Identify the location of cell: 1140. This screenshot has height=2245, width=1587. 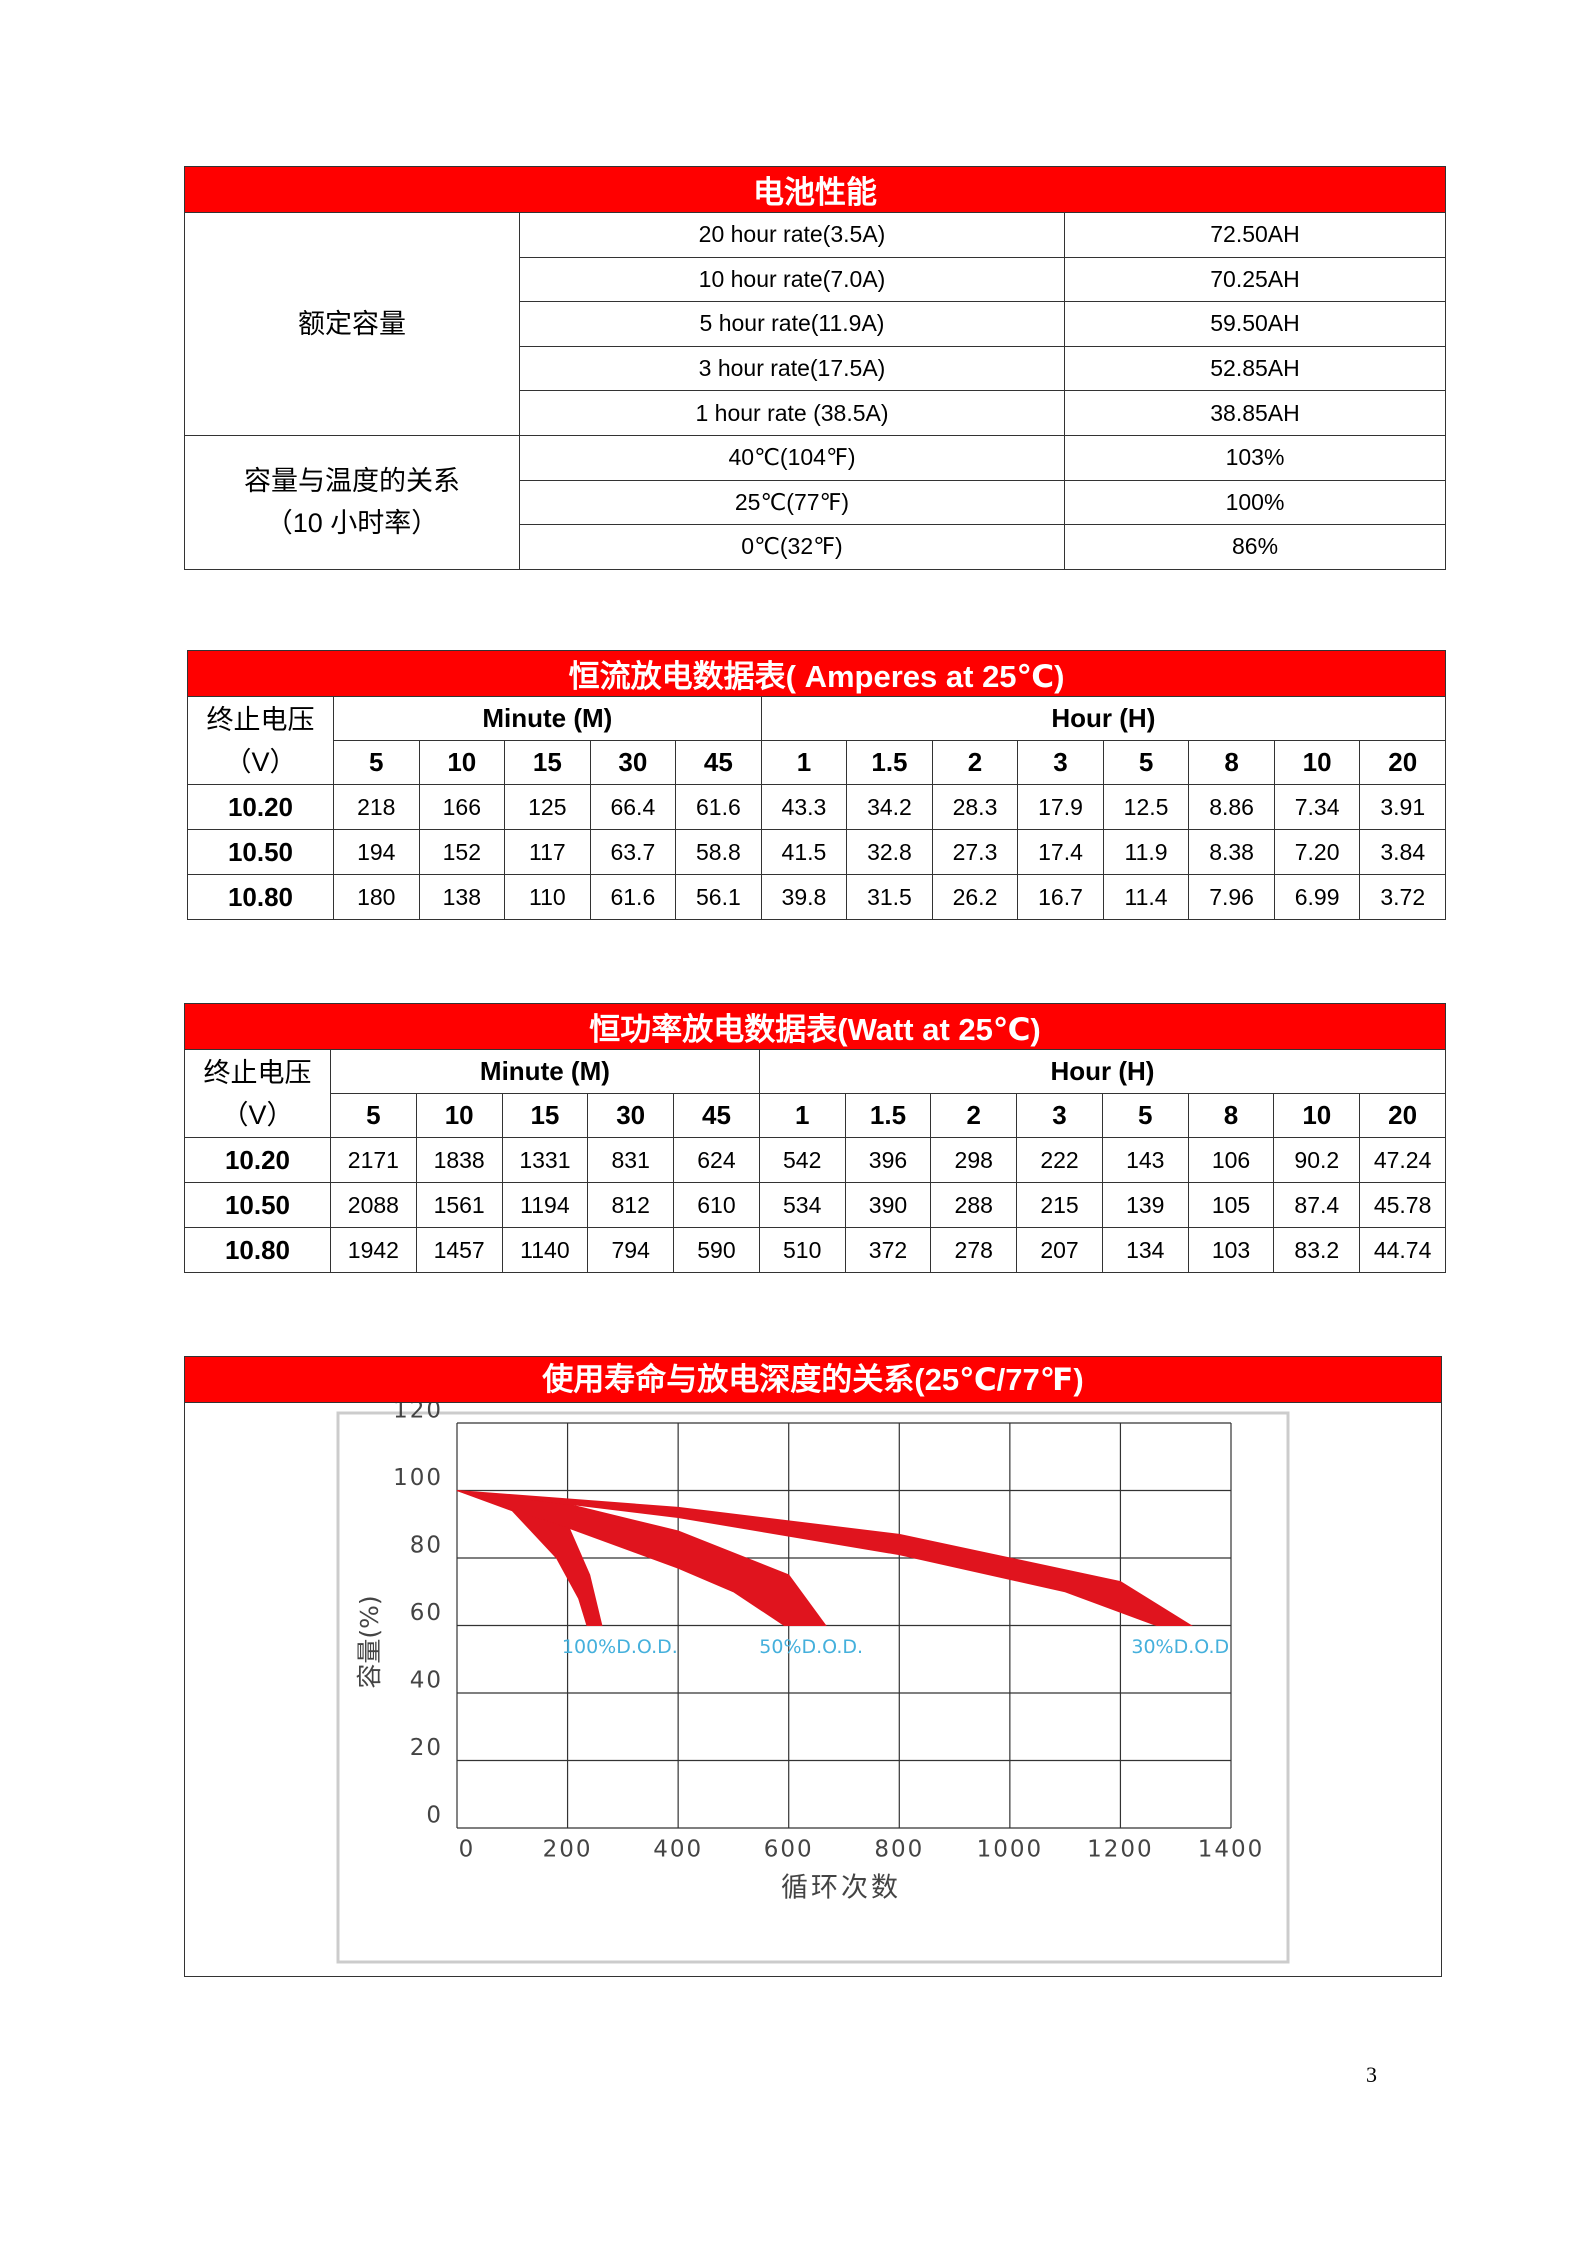
(545, 1250).